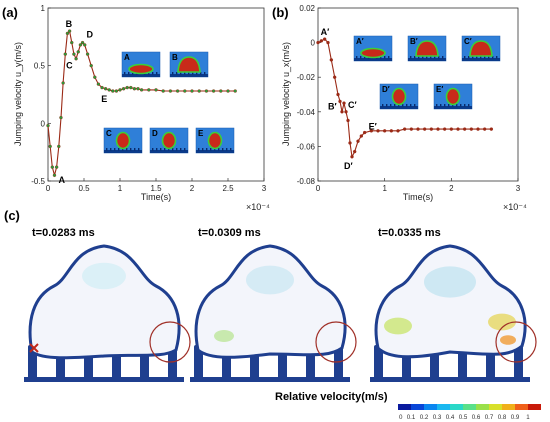 This screenshot has height=422, width=550. What do you see at coordinates (120, 188) in the screenshot?
I see `chart-a-xtick-label: 1` at bounding box center [120, 188].